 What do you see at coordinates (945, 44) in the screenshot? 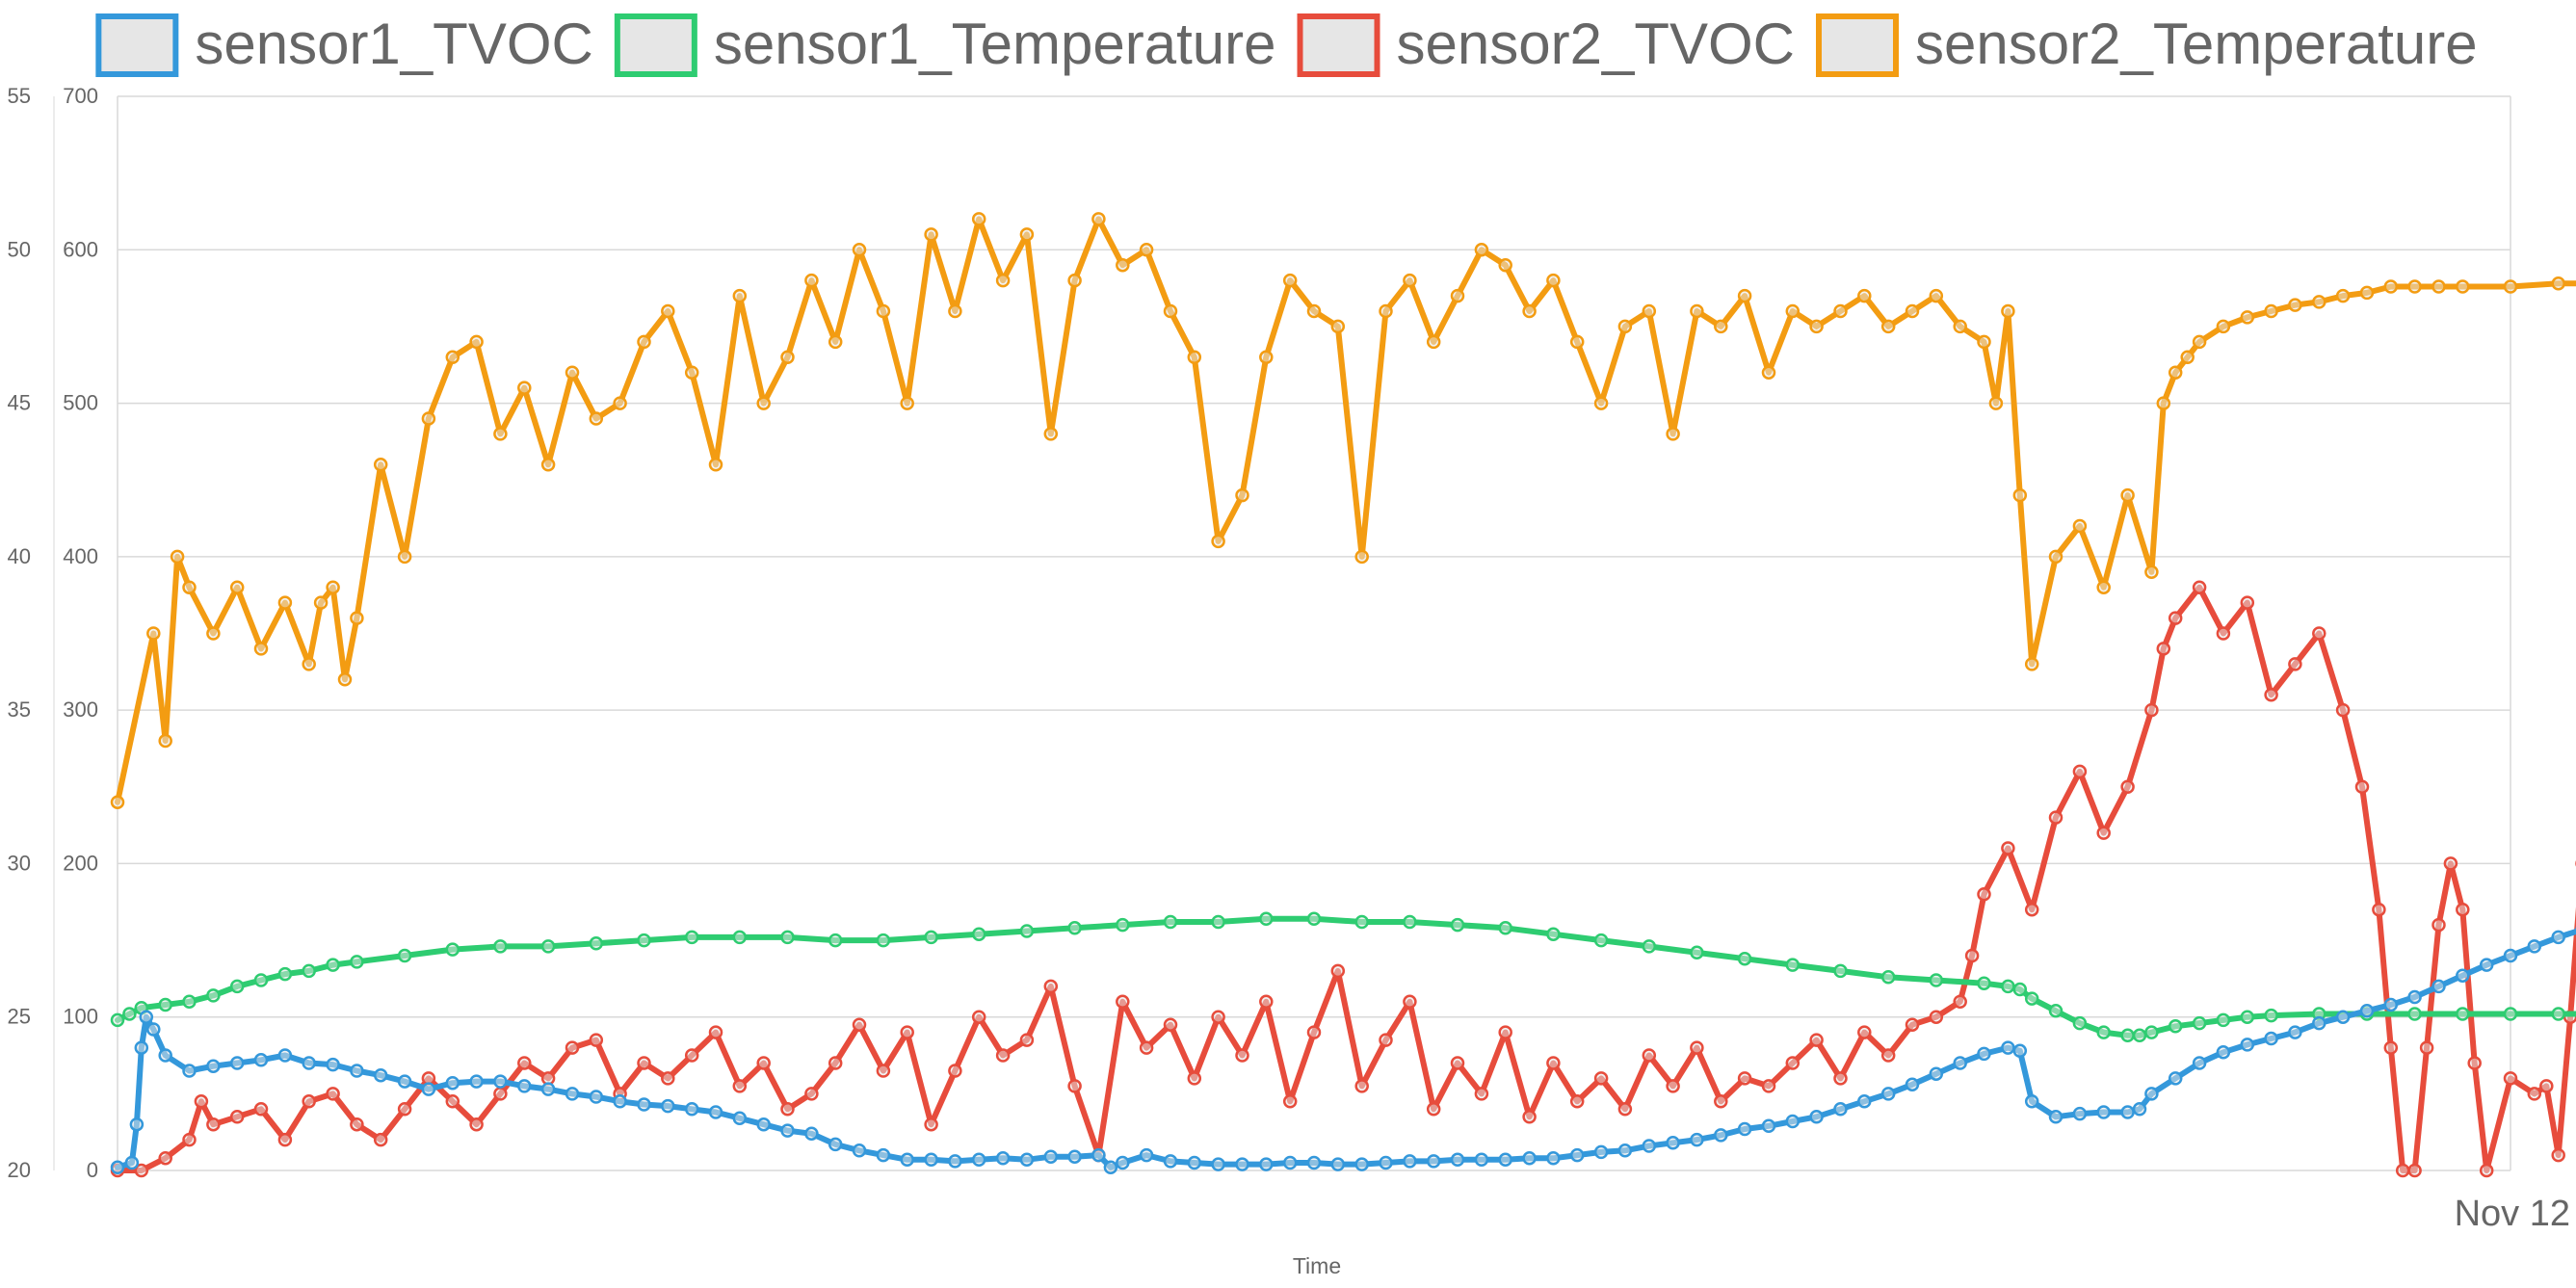
I see `legend-item: sensor1_Temperature` at bounding box center [945, 44].